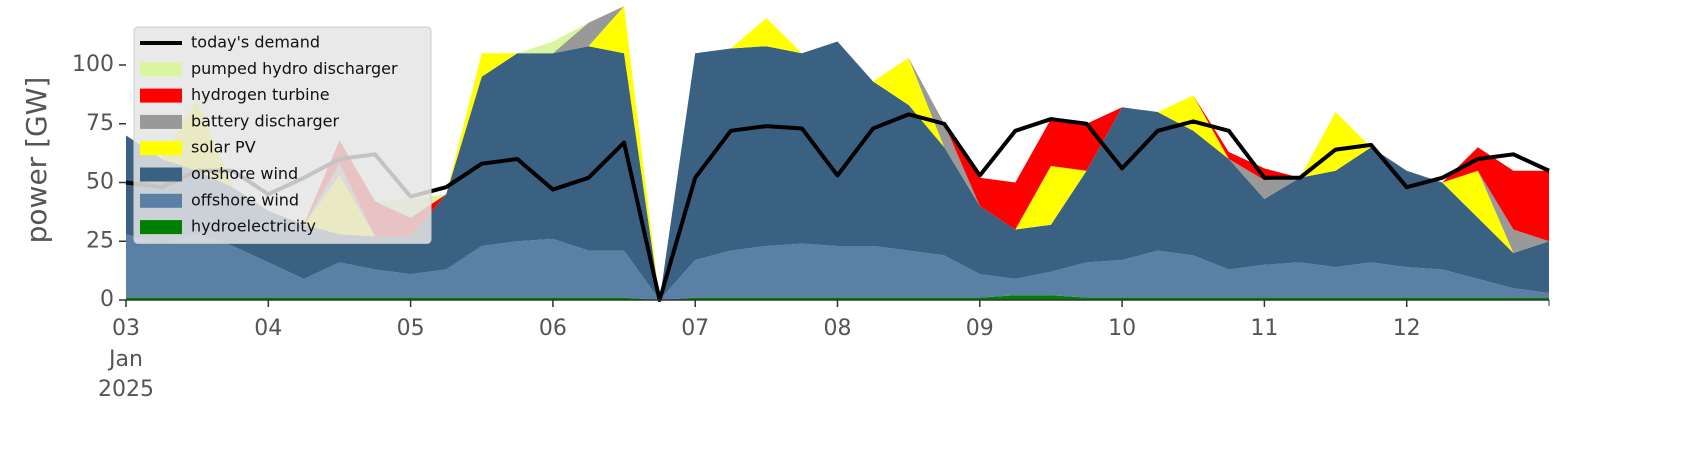 Image resolution: width=1706 pixels, height=460 pixels. I want to click on legend-box, so click(282, 135).